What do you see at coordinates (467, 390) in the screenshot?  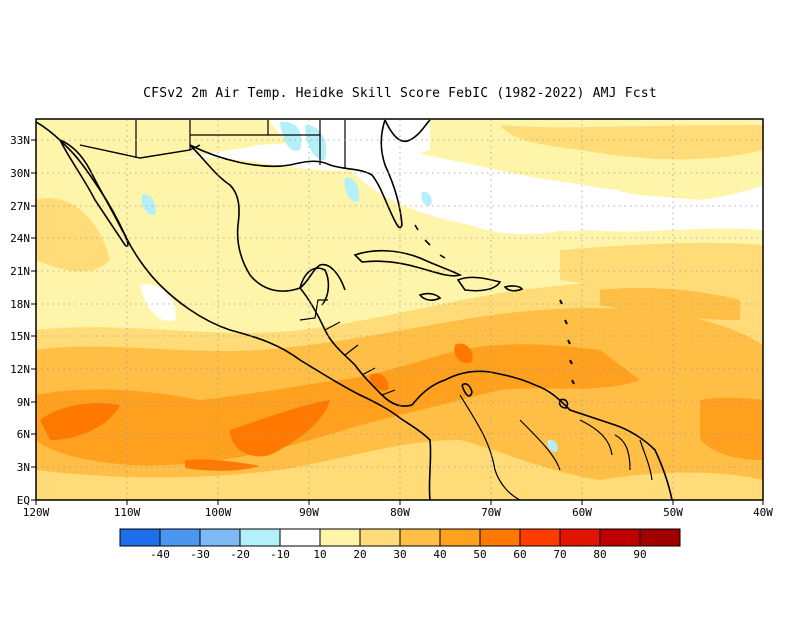 I see `coast-maracaibo` at bounding box center [467, 390].